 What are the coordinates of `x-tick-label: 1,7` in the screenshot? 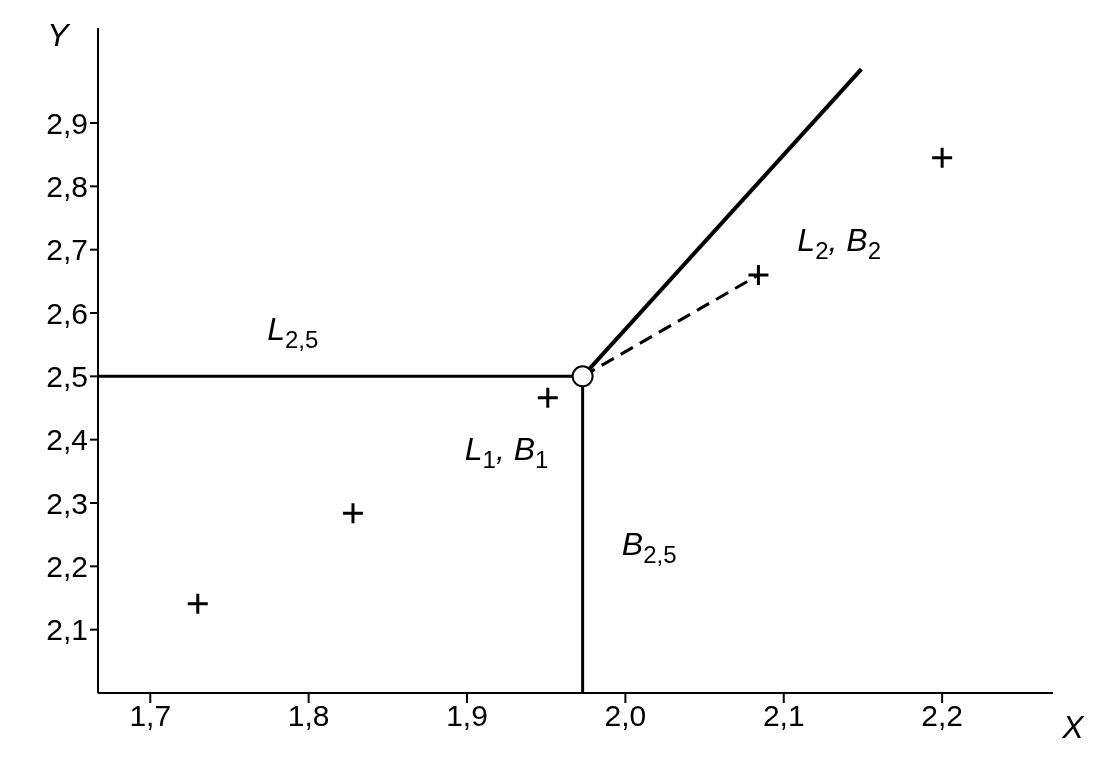 It's located at (150, 716).